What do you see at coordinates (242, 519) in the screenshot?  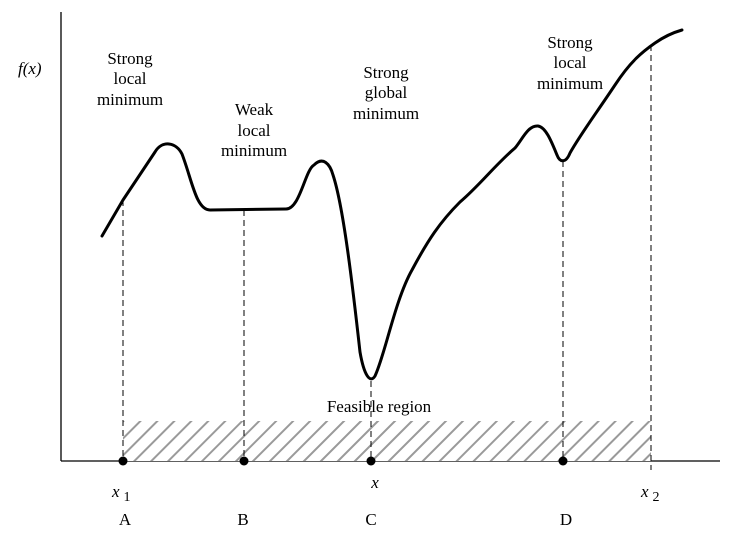 I see `point-label-b: B` at bounding box center [242, 519].